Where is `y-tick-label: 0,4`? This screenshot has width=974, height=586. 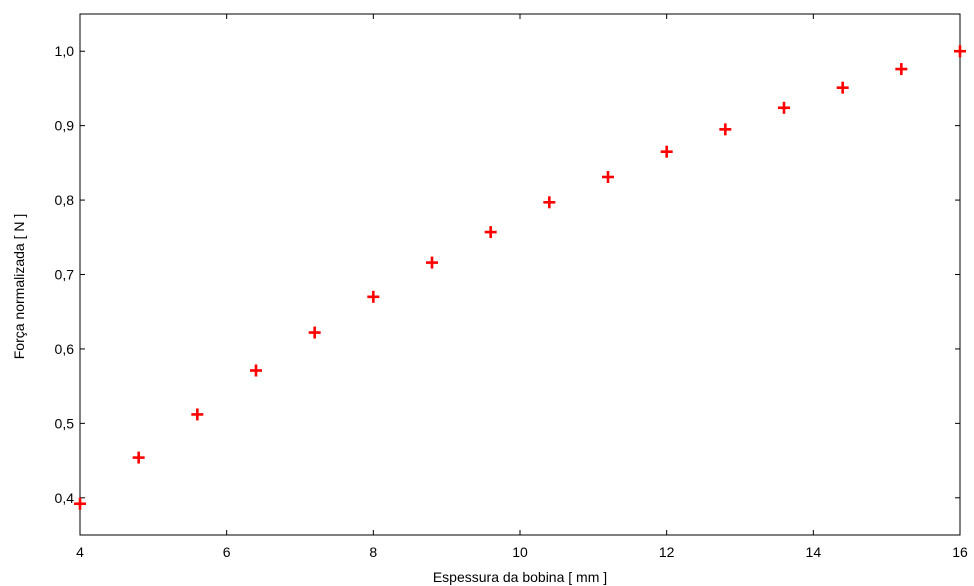
y-tick-label: 0,4 is located at coordinates (65, 498).